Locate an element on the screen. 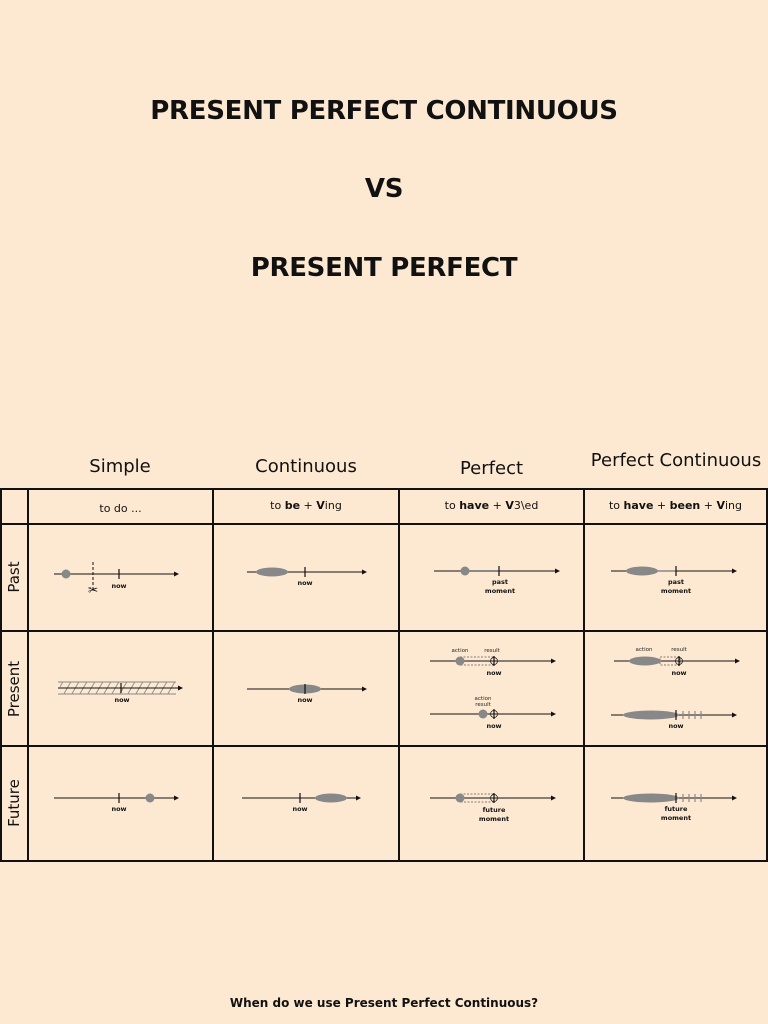 This screenshot has height=1024, width=768. title-line-1: PRESENT PERFECT CONTINUOUS is located at coordinates (384, 111).